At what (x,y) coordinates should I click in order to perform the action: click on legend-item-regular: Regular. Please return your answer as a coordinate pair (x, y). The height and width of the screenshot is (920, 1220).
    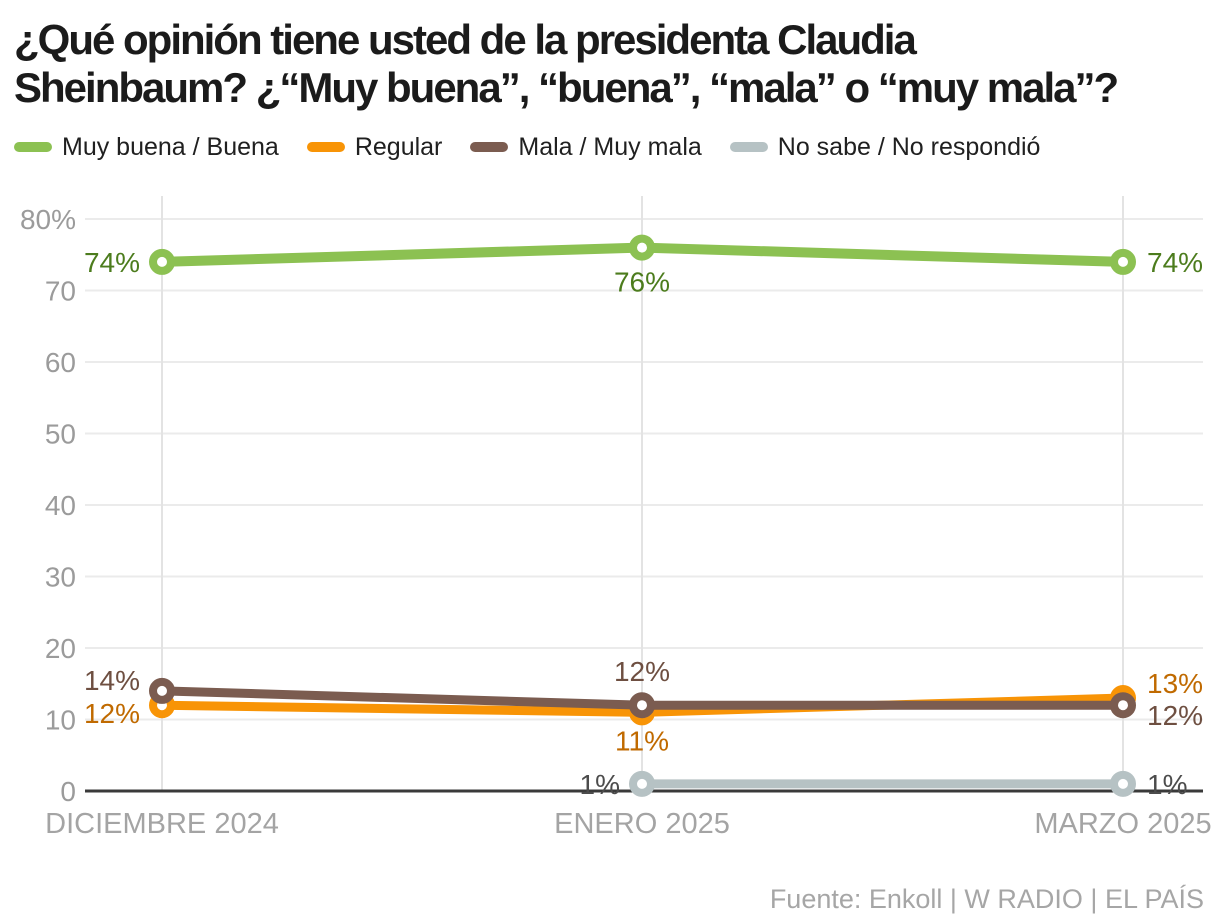
    Looking at the image, I should click on (374, 147).